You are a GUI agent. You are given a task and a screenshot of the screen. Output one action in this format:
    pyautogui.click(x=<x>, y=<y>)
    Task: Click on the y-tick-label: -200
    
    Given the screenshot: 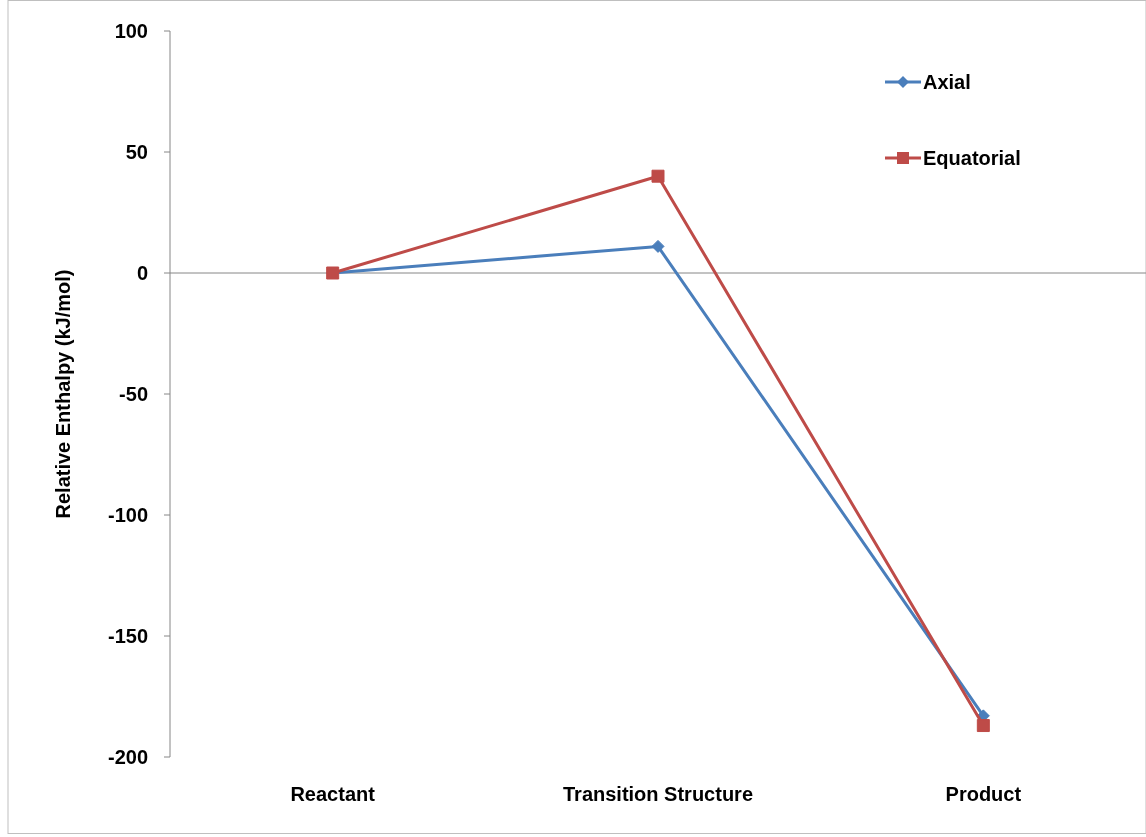 What is the action you would take?
    pyautogui.click(x=127, y=757)
    